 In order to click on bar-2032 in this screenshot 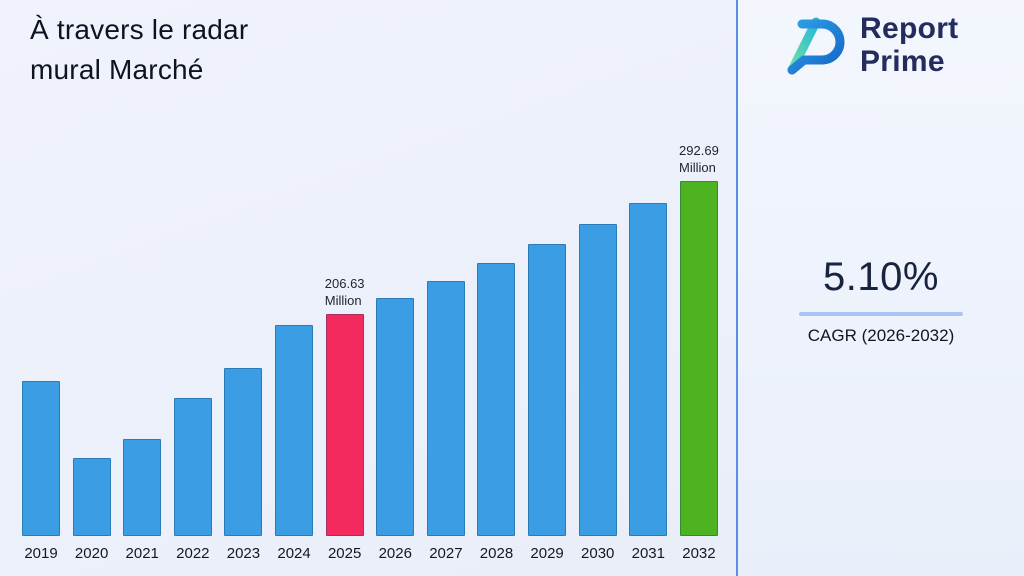, I will do `click(698, 358)`.